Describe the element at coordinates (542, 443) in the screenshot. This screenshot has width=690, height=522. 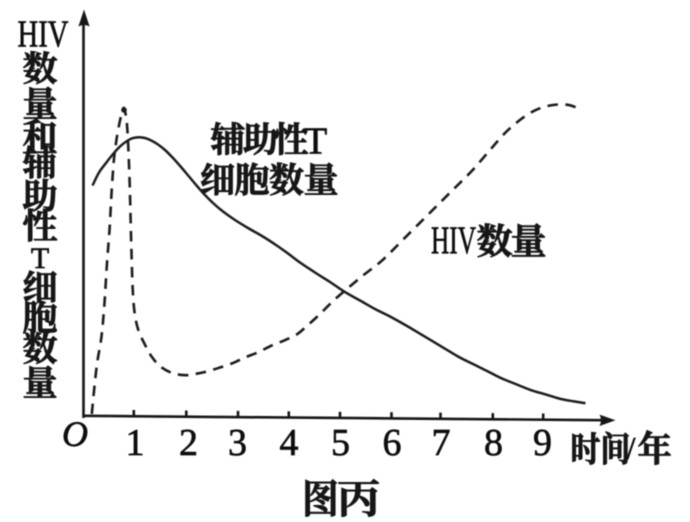
I see `svg-text: 9` at that location.